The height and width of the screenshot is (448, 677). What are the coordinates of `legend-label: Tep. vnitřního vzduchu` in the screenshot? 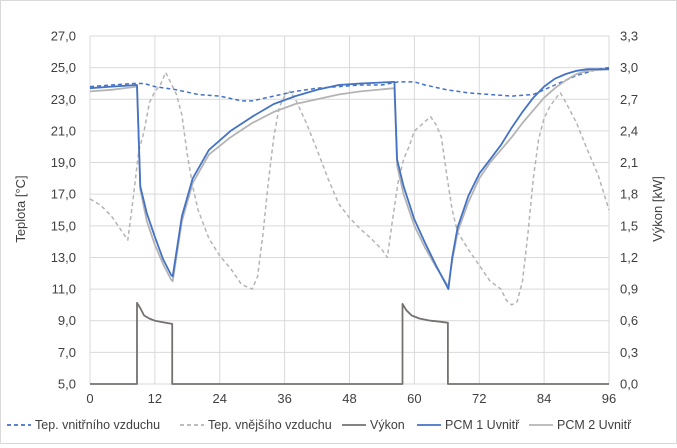 It's located at (97, 425).